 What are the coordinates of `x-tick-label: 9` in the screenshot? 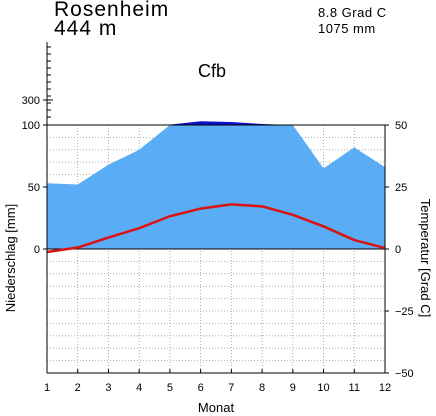 It's located at (293, 388).